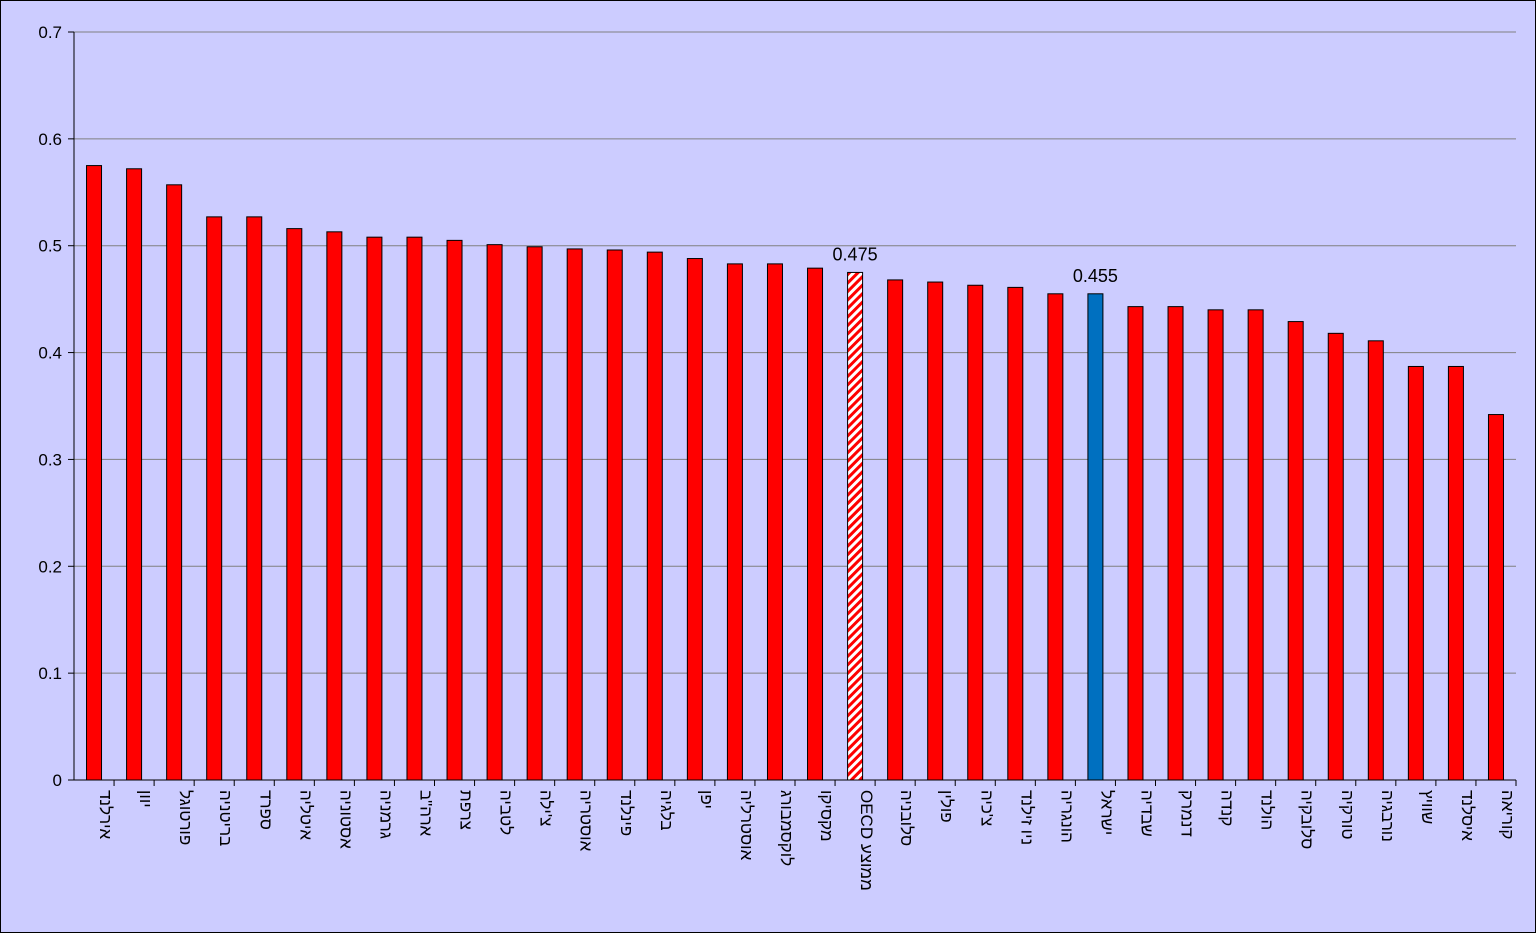  What do you see at coordinates (50, 353) in the screenshot?
I see `y-tick-label: 0.4` at bounding box center [50, 353].